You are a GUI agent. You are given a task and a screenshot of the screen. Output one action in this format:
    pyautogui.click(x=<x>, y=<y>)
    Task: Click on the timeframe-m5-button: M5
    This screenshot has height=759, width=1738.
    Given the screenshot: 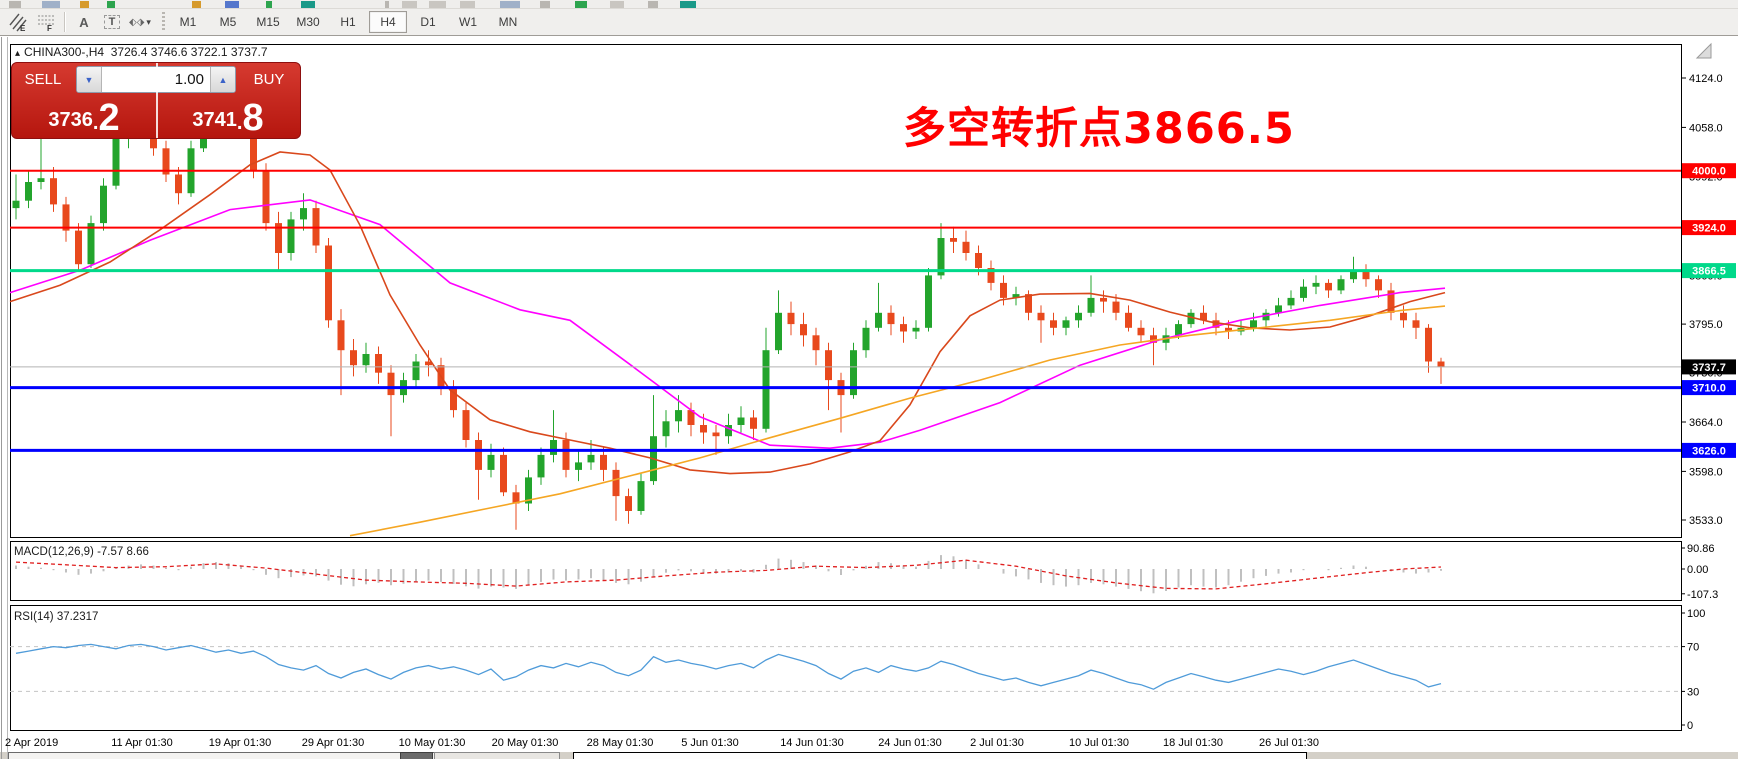 What is the action you would take?
    pyautogui.click(x=228, y=22)
    